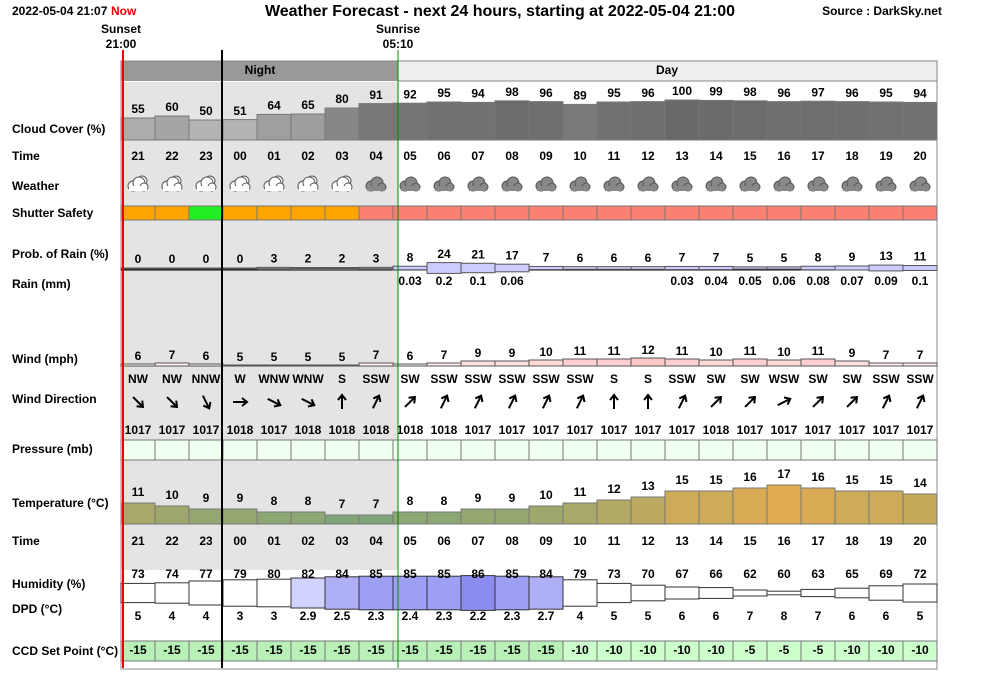 The width and height of the screenshot is (1000, 680). What do you see at coordinates (376, 156) in the screenshot?
I see `hour: 04` at bounding box center [376, 156].